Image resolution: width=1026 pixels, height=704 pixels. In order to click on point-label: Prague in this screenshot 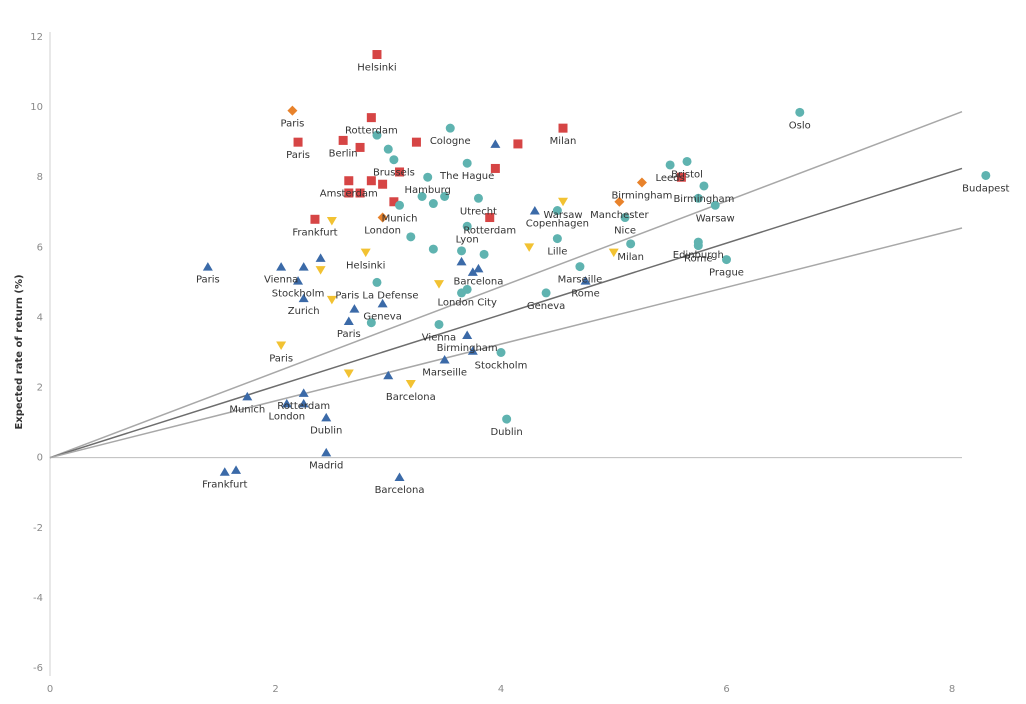, I will do `click(726, 273)`.